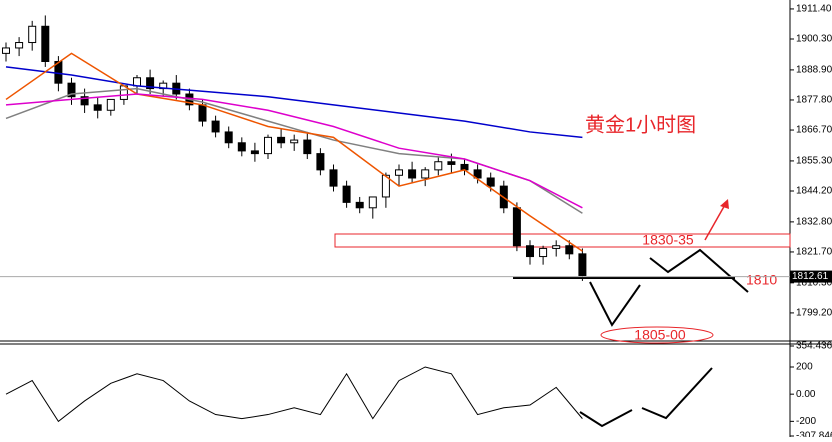  I want to click on y-tick-label: 1832.80, so click(814, 222).